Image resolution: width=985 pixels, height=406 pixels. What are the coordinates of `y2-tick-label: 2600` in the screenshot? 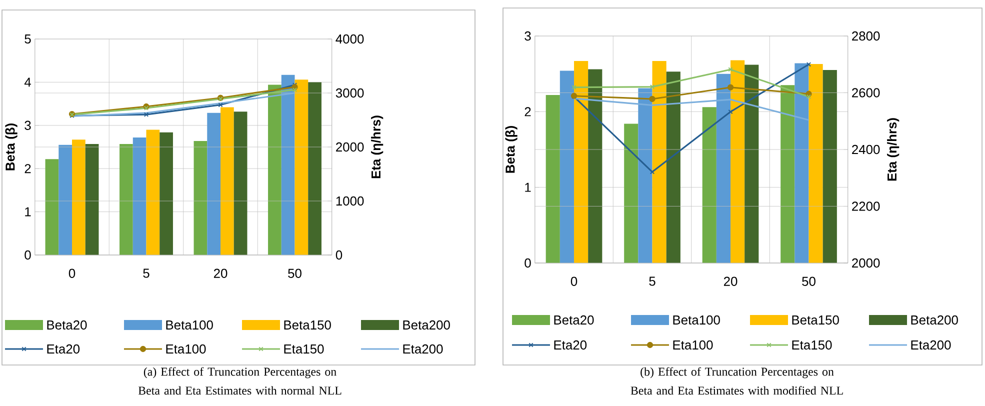 It's located at (866, 93).